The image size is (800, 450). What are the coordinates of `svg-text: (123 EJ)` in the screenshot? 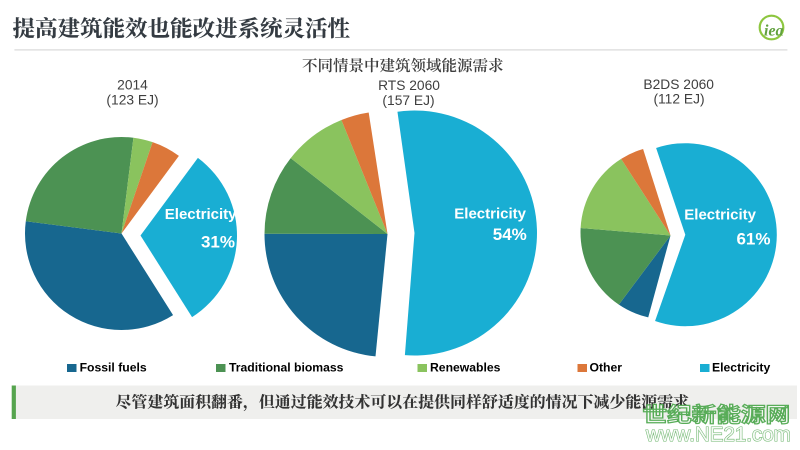 It's located at (132, 100).